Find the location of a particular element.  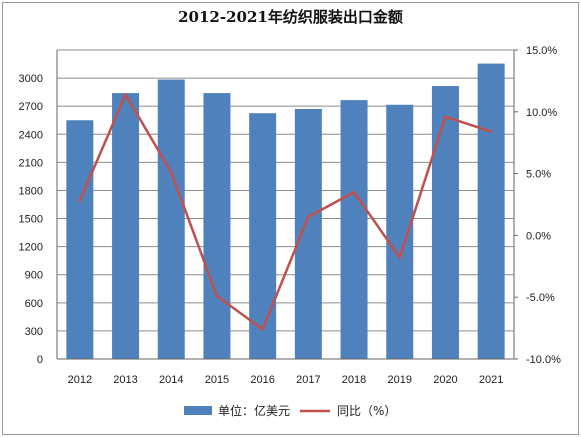

x-tick-label: 2018 is located at coordinates (354, 380).